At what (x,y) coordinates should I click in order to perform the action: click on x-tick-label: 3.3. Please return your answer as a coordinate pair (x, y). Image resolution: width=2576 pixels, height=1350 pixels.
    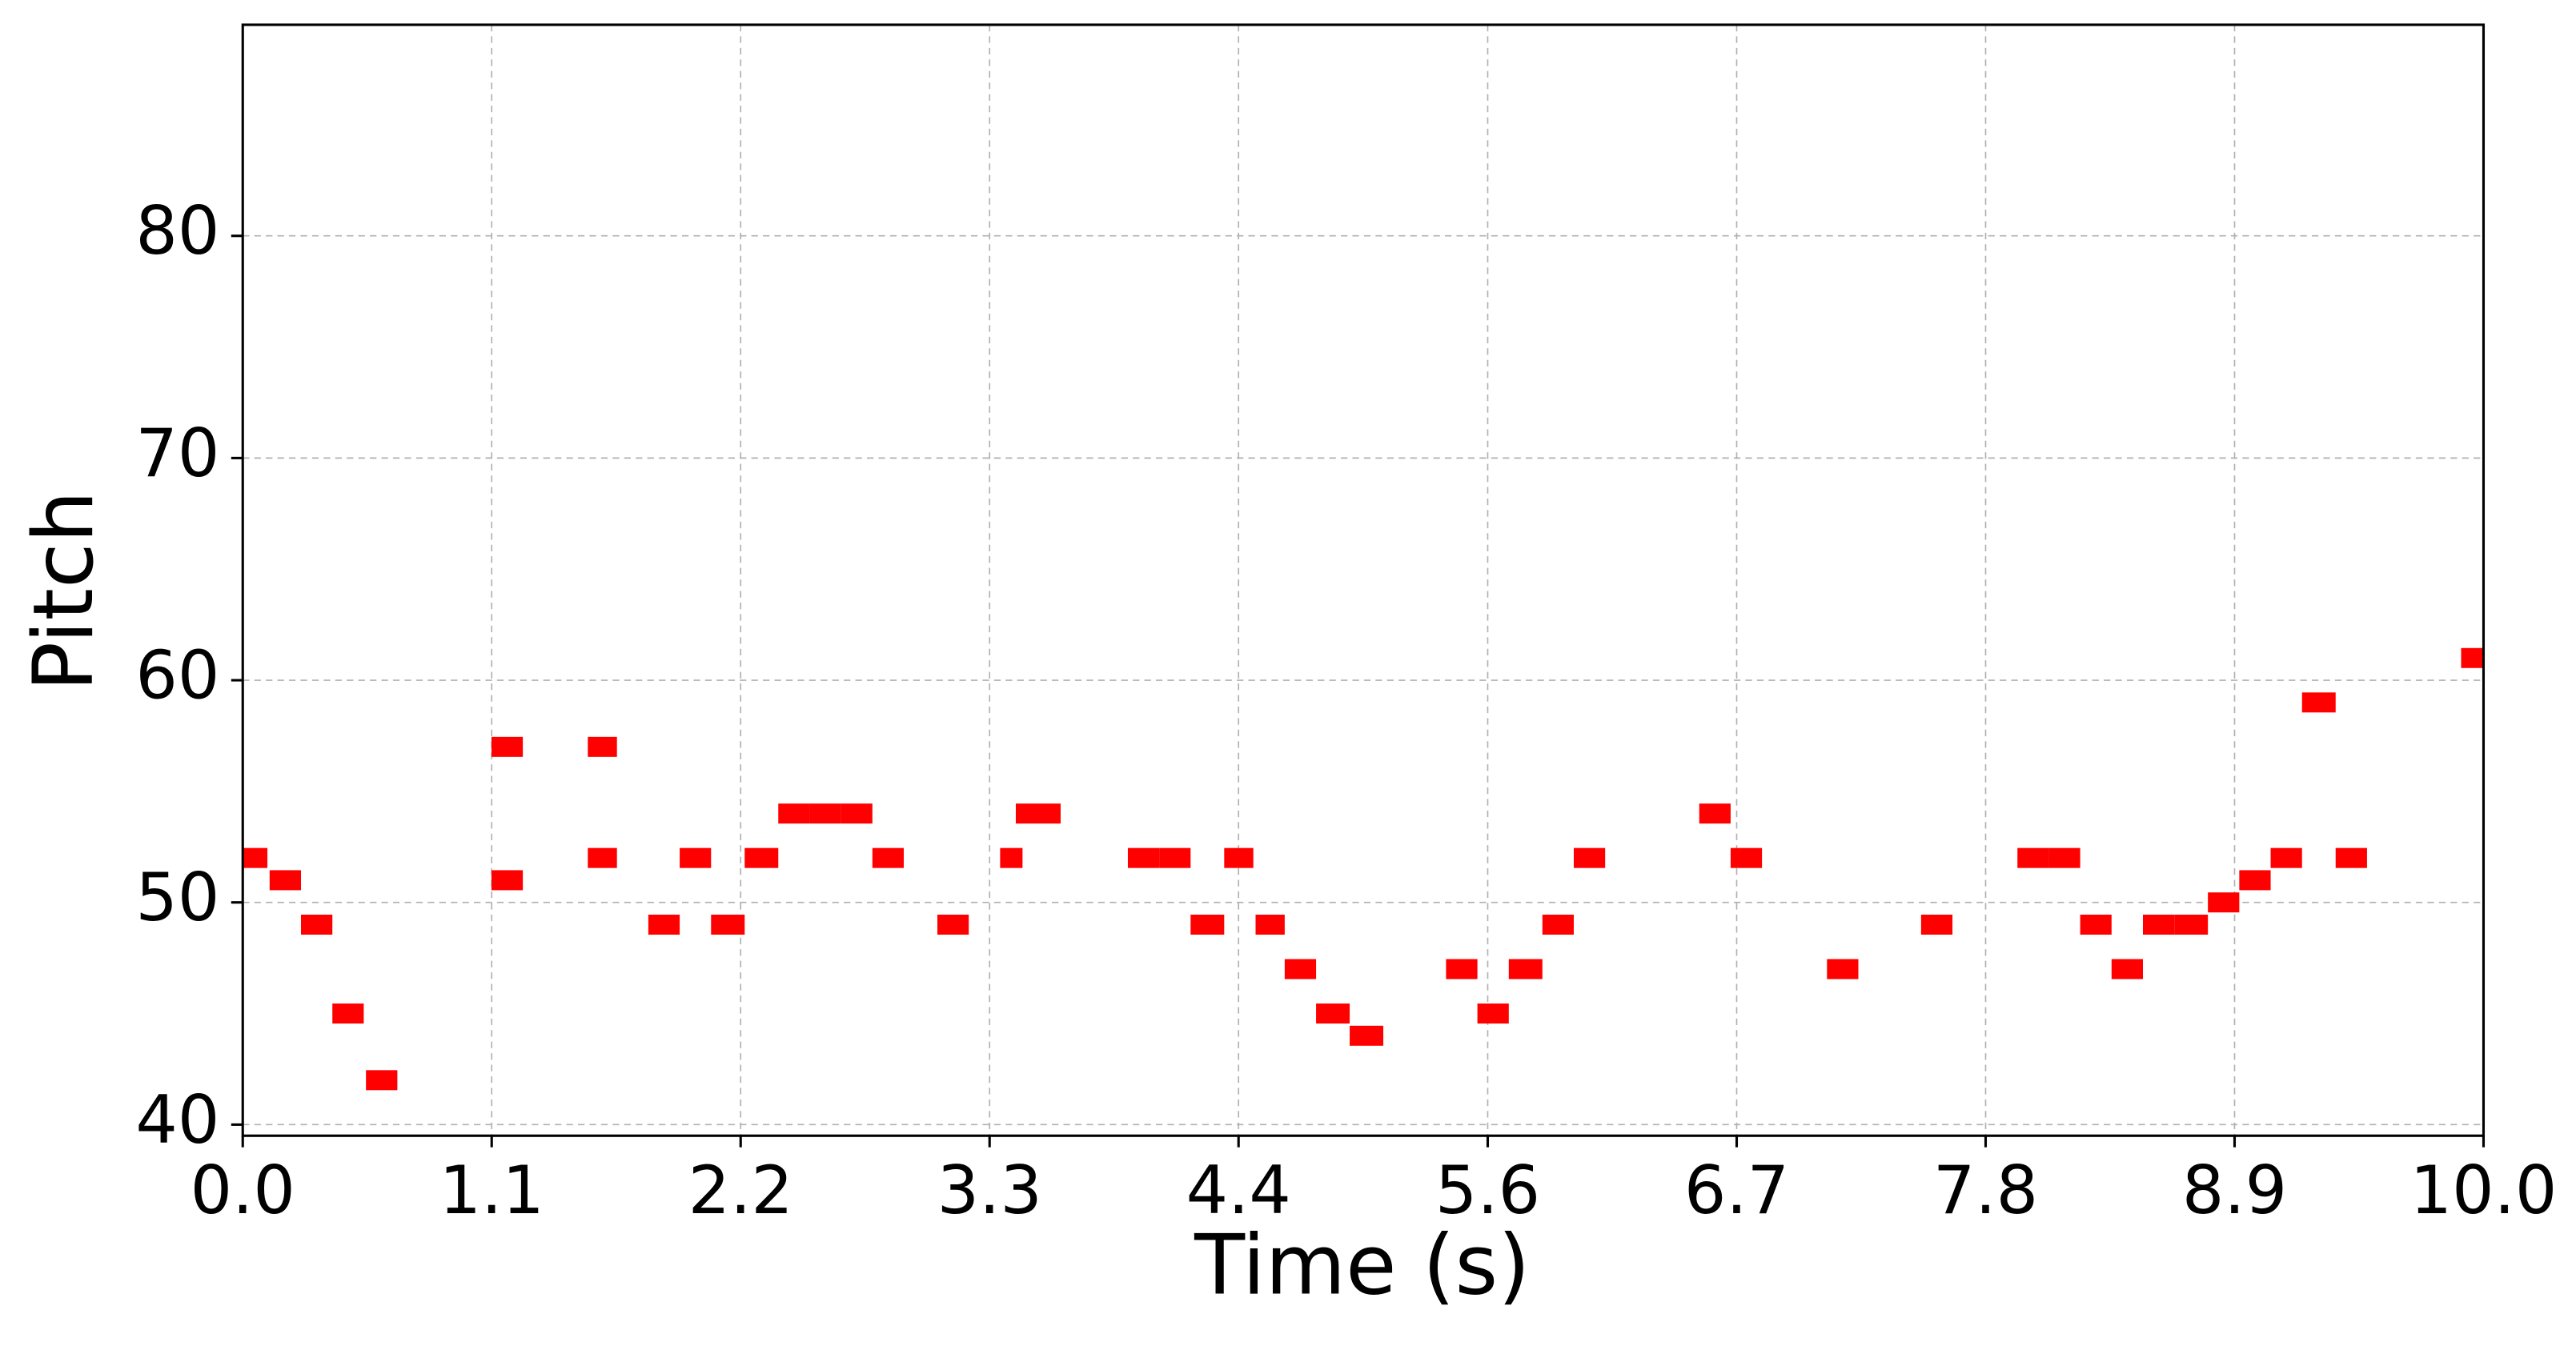
    Looking at the image, I should click on (990, 1190).